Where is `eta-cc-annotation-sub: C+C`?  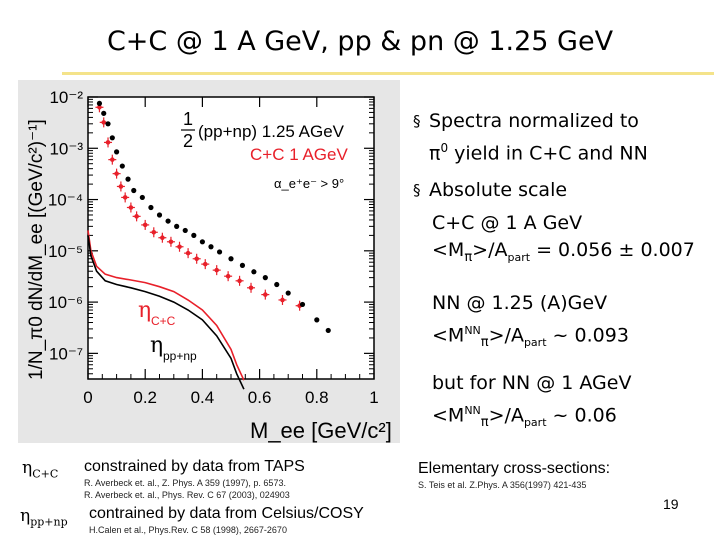
eta-cc-annotation-sub: C+C is located at coordinates (163, 321).